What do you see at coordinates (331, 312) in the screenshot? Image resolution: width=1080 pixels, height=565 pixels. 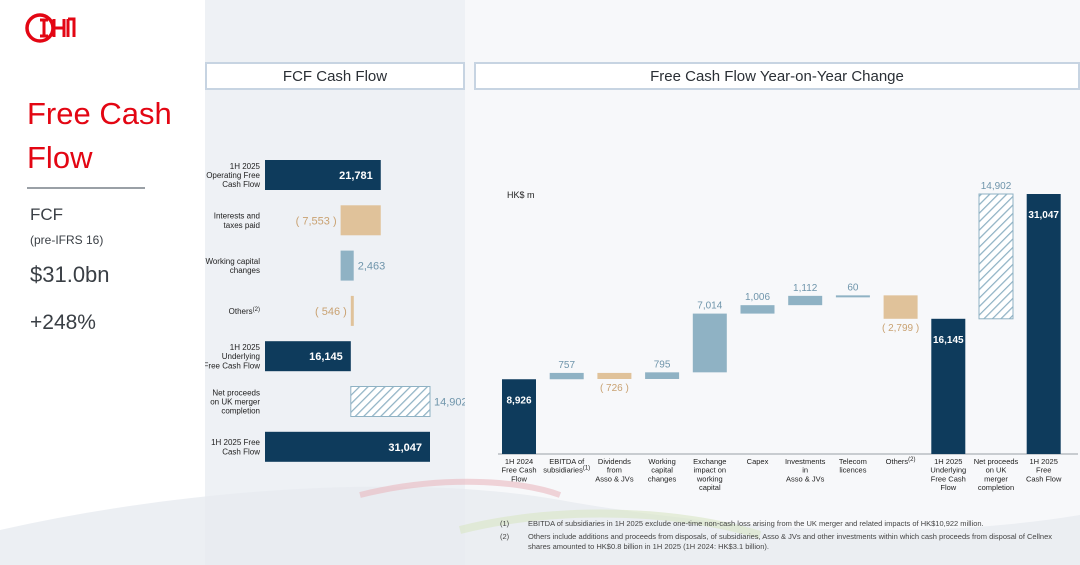 I see `value-label: ( 546 )` at bounding box center [331, 312].